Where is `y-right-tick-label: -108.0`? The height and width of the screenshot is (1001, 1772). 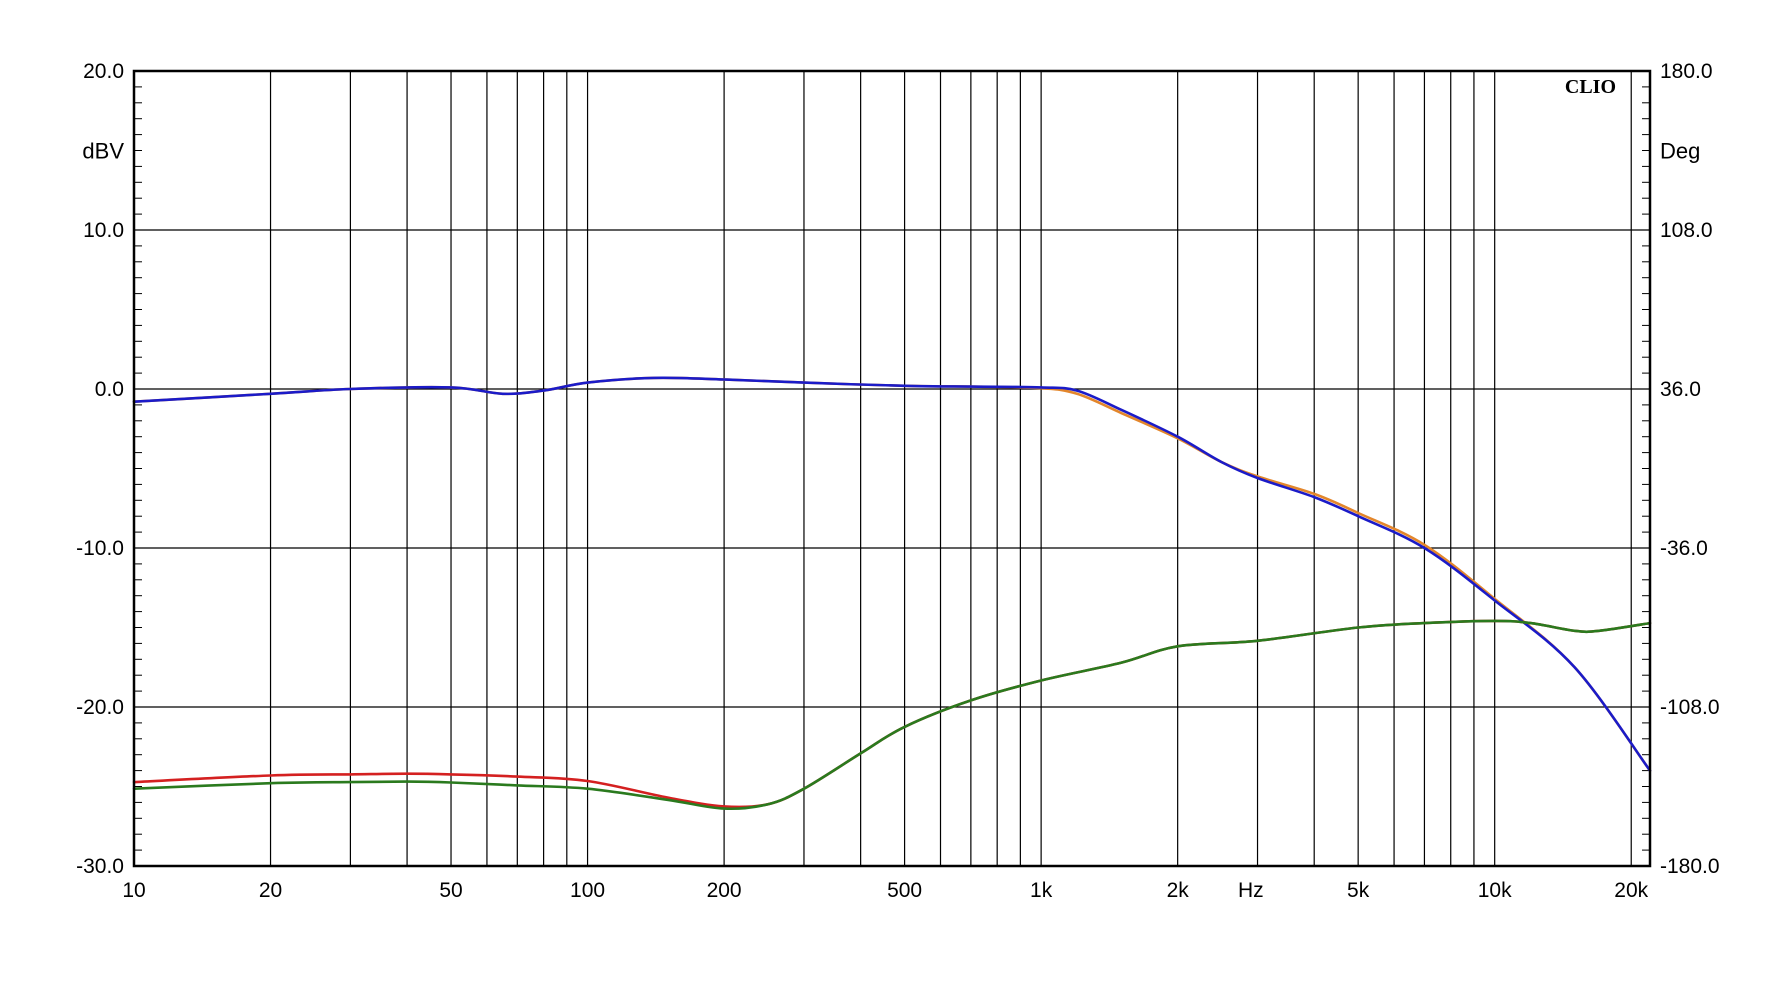
y-right-tick-label: -108.0 is located at coordinates (1690, 707).